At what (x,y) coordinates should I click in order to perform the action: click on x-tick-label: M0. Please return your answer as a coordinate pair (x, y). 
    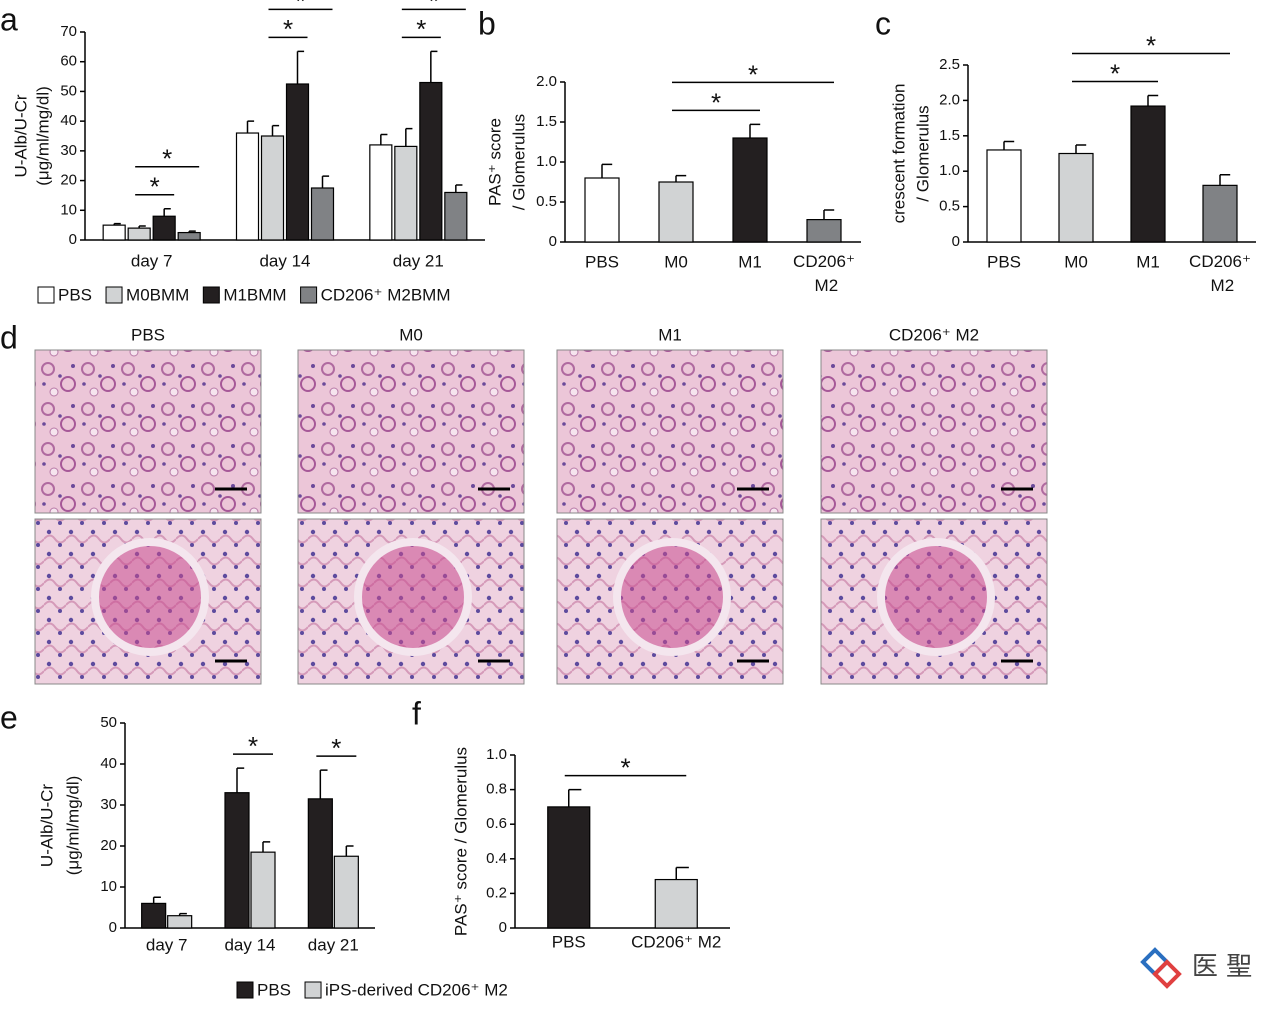
    Looking at the image, I should click on (1076, 261).